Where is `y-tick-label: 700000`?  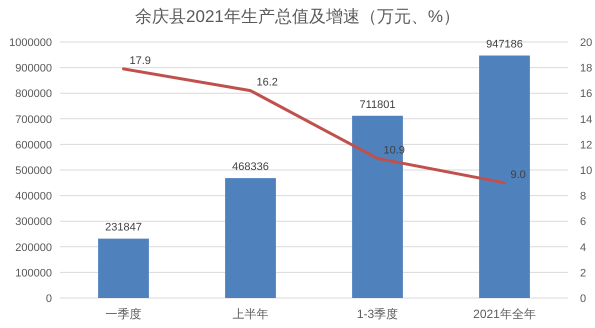
y-tick-label: 700000 is located at coordinates (33, 120).